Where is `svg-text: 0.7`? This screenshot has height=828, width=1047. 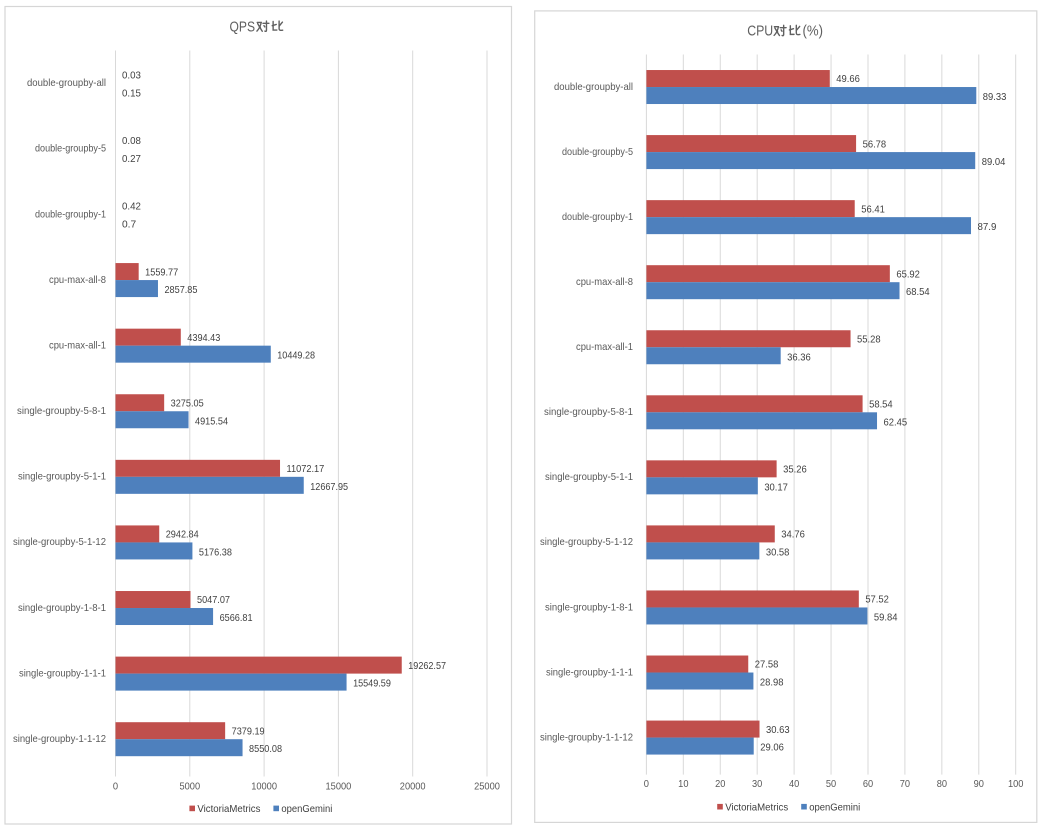 svg-text: 0.7 is located at coordinates (129, 224).